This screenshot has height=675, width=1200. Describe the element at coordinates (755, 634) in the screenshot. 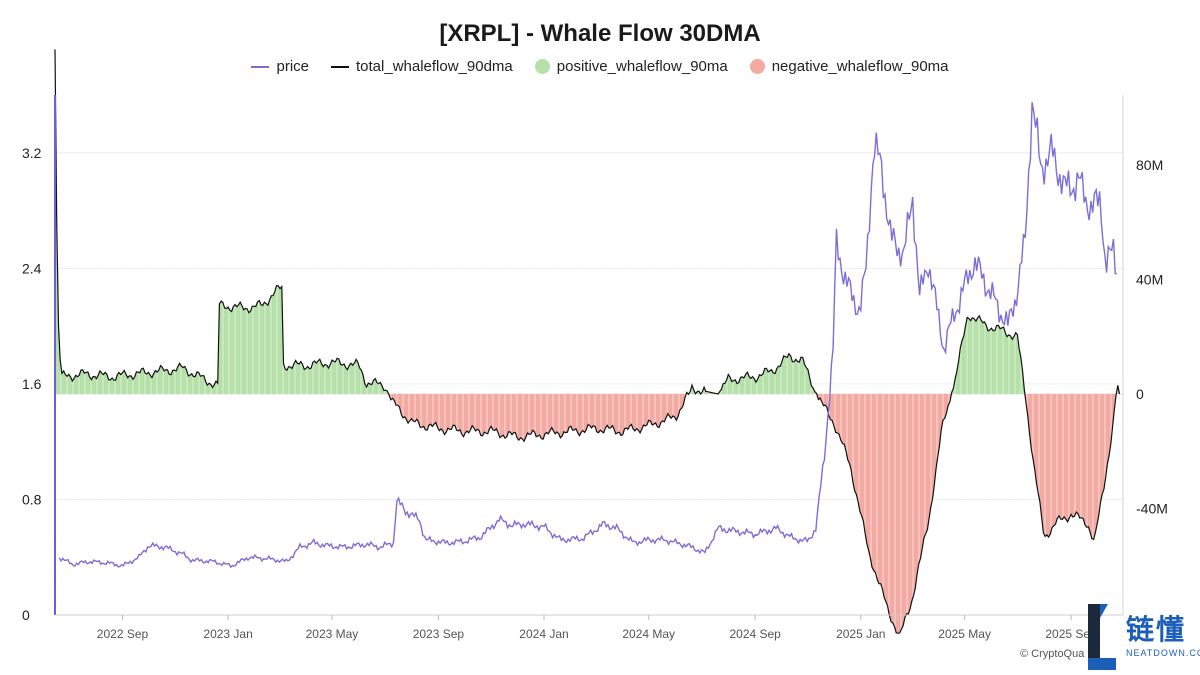

I see `x-tick-label-6: 2024 Sep` at that location.